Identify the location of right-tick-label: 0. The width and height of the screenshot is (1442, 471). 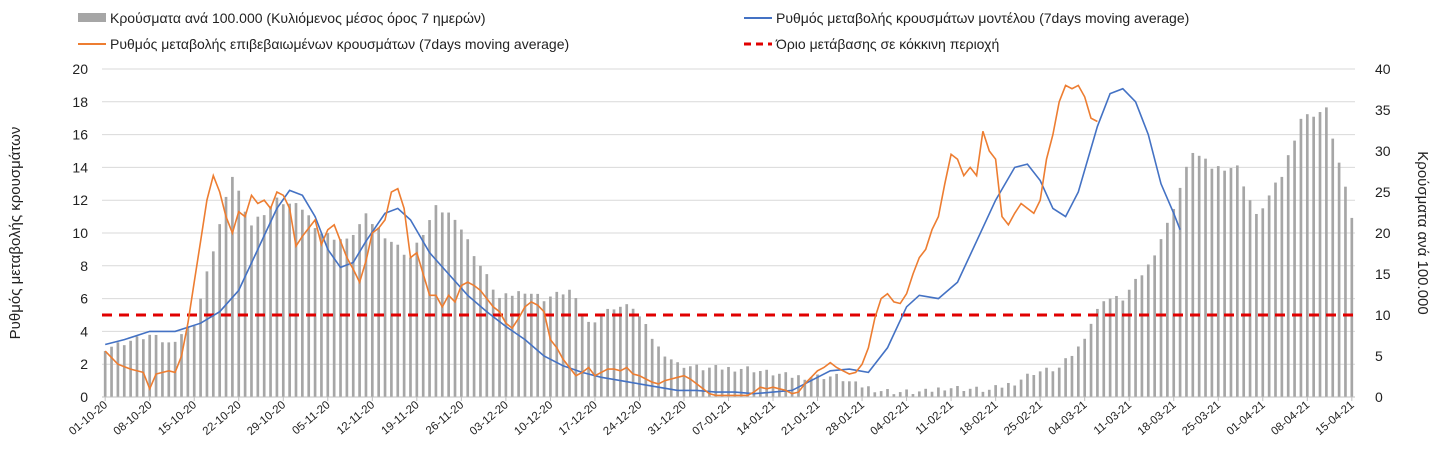
(1379, 397).